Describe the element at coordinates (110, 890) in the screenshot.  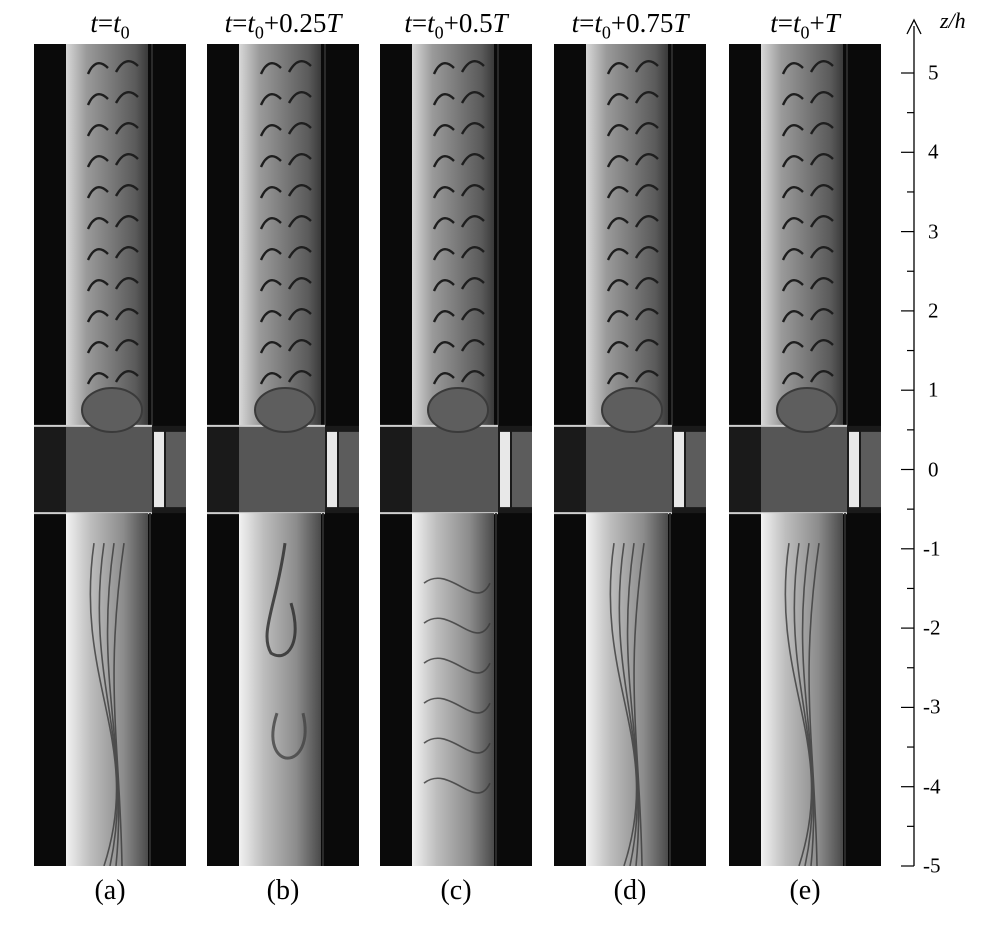
I see `panel-caption-a: (a)` at that location.